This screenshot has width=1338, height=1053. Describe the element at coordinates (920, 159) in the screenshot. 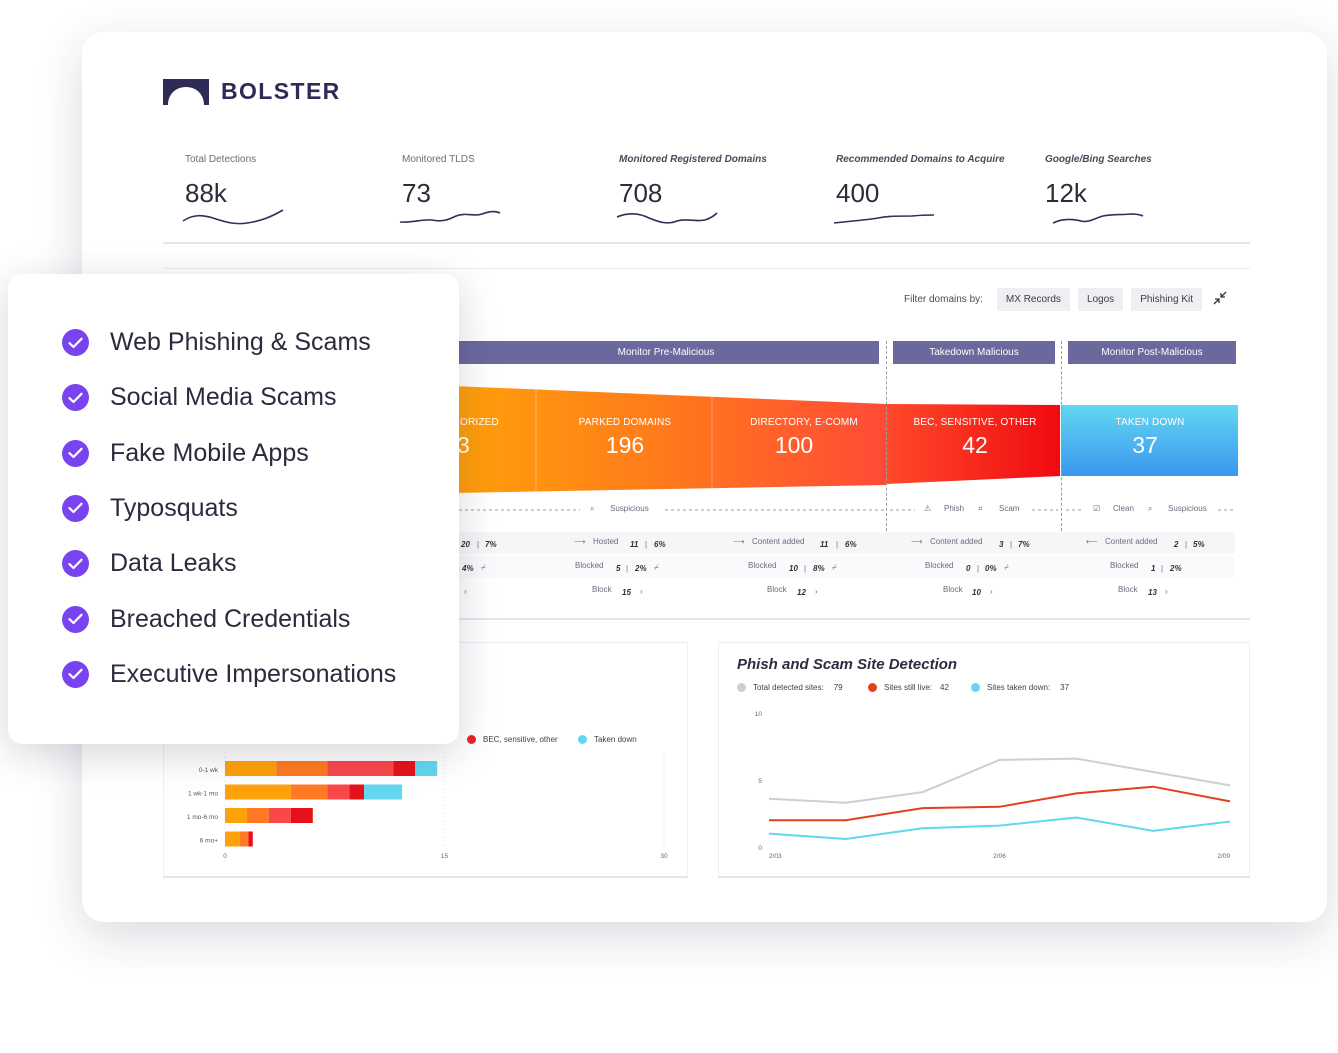

I see `stat-label: Recommended Domains to Acquire` at that location.